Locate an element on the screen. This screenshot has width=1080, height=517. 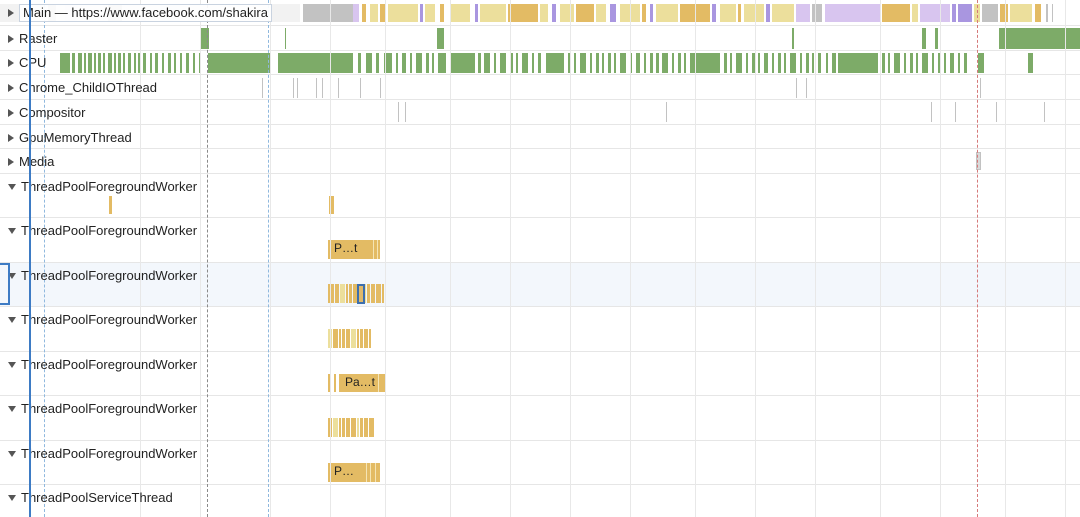
childio-slices is located at coordinates (540, 88).